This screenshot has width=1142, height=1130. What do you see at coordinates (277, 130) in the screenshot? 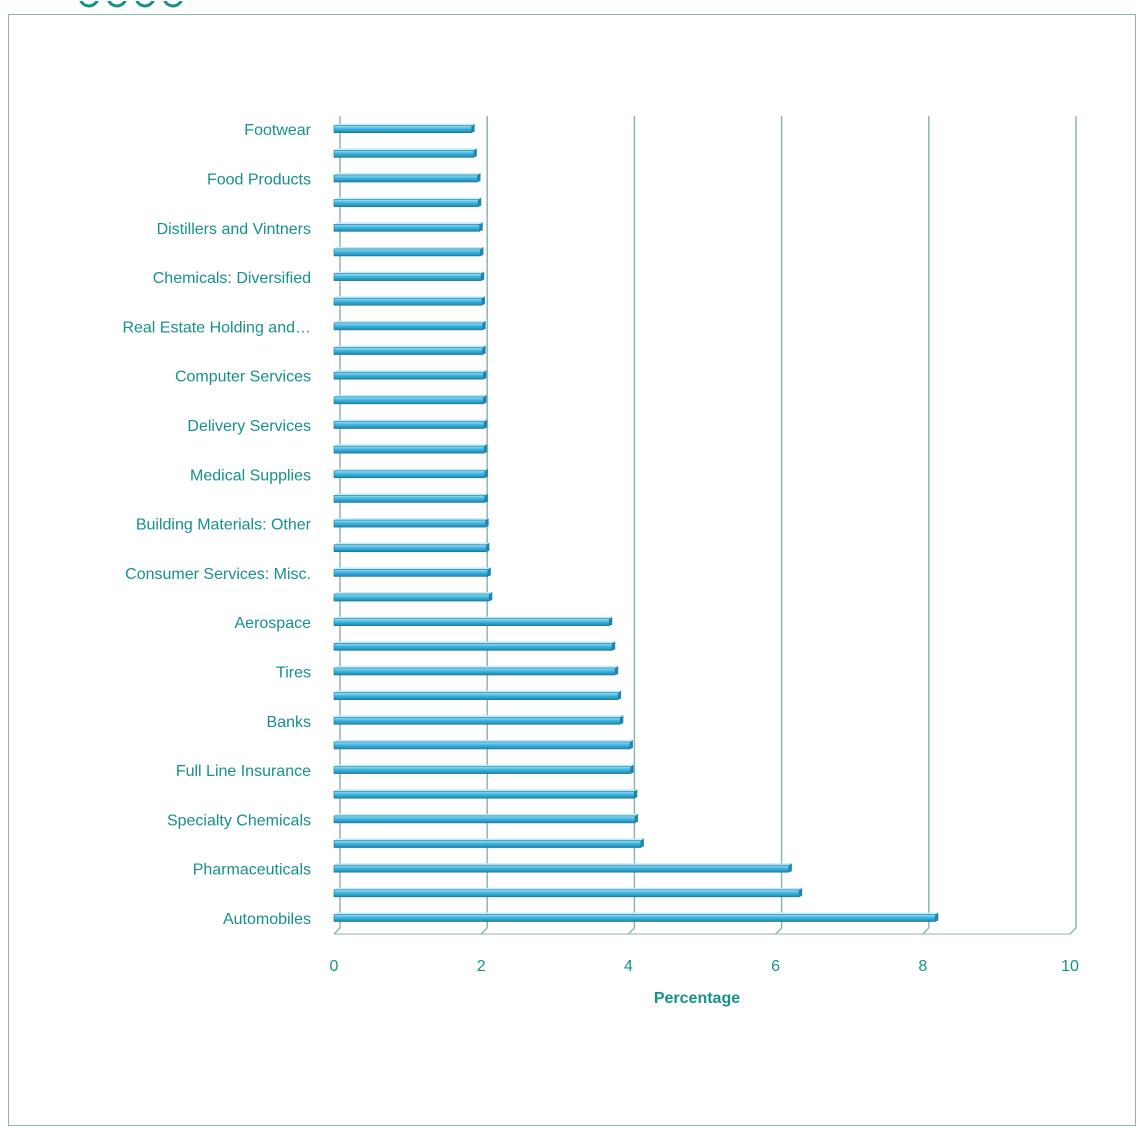
I see `y-tick-label: Footwear` at bounding box center [277, 130].